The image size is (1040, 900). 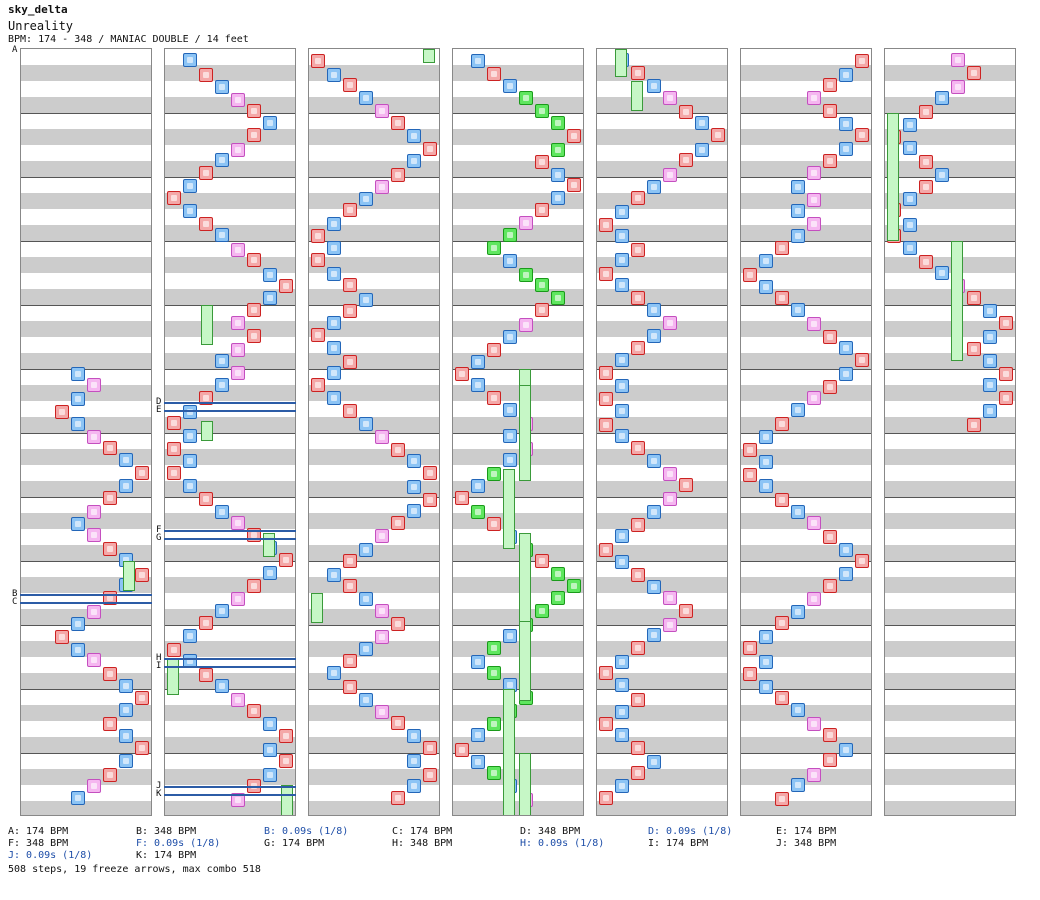 What do you see at coordinates (159, 402) in the screenshot?
I see `bpm-marker-label: D` at bounding box center [159, 402].